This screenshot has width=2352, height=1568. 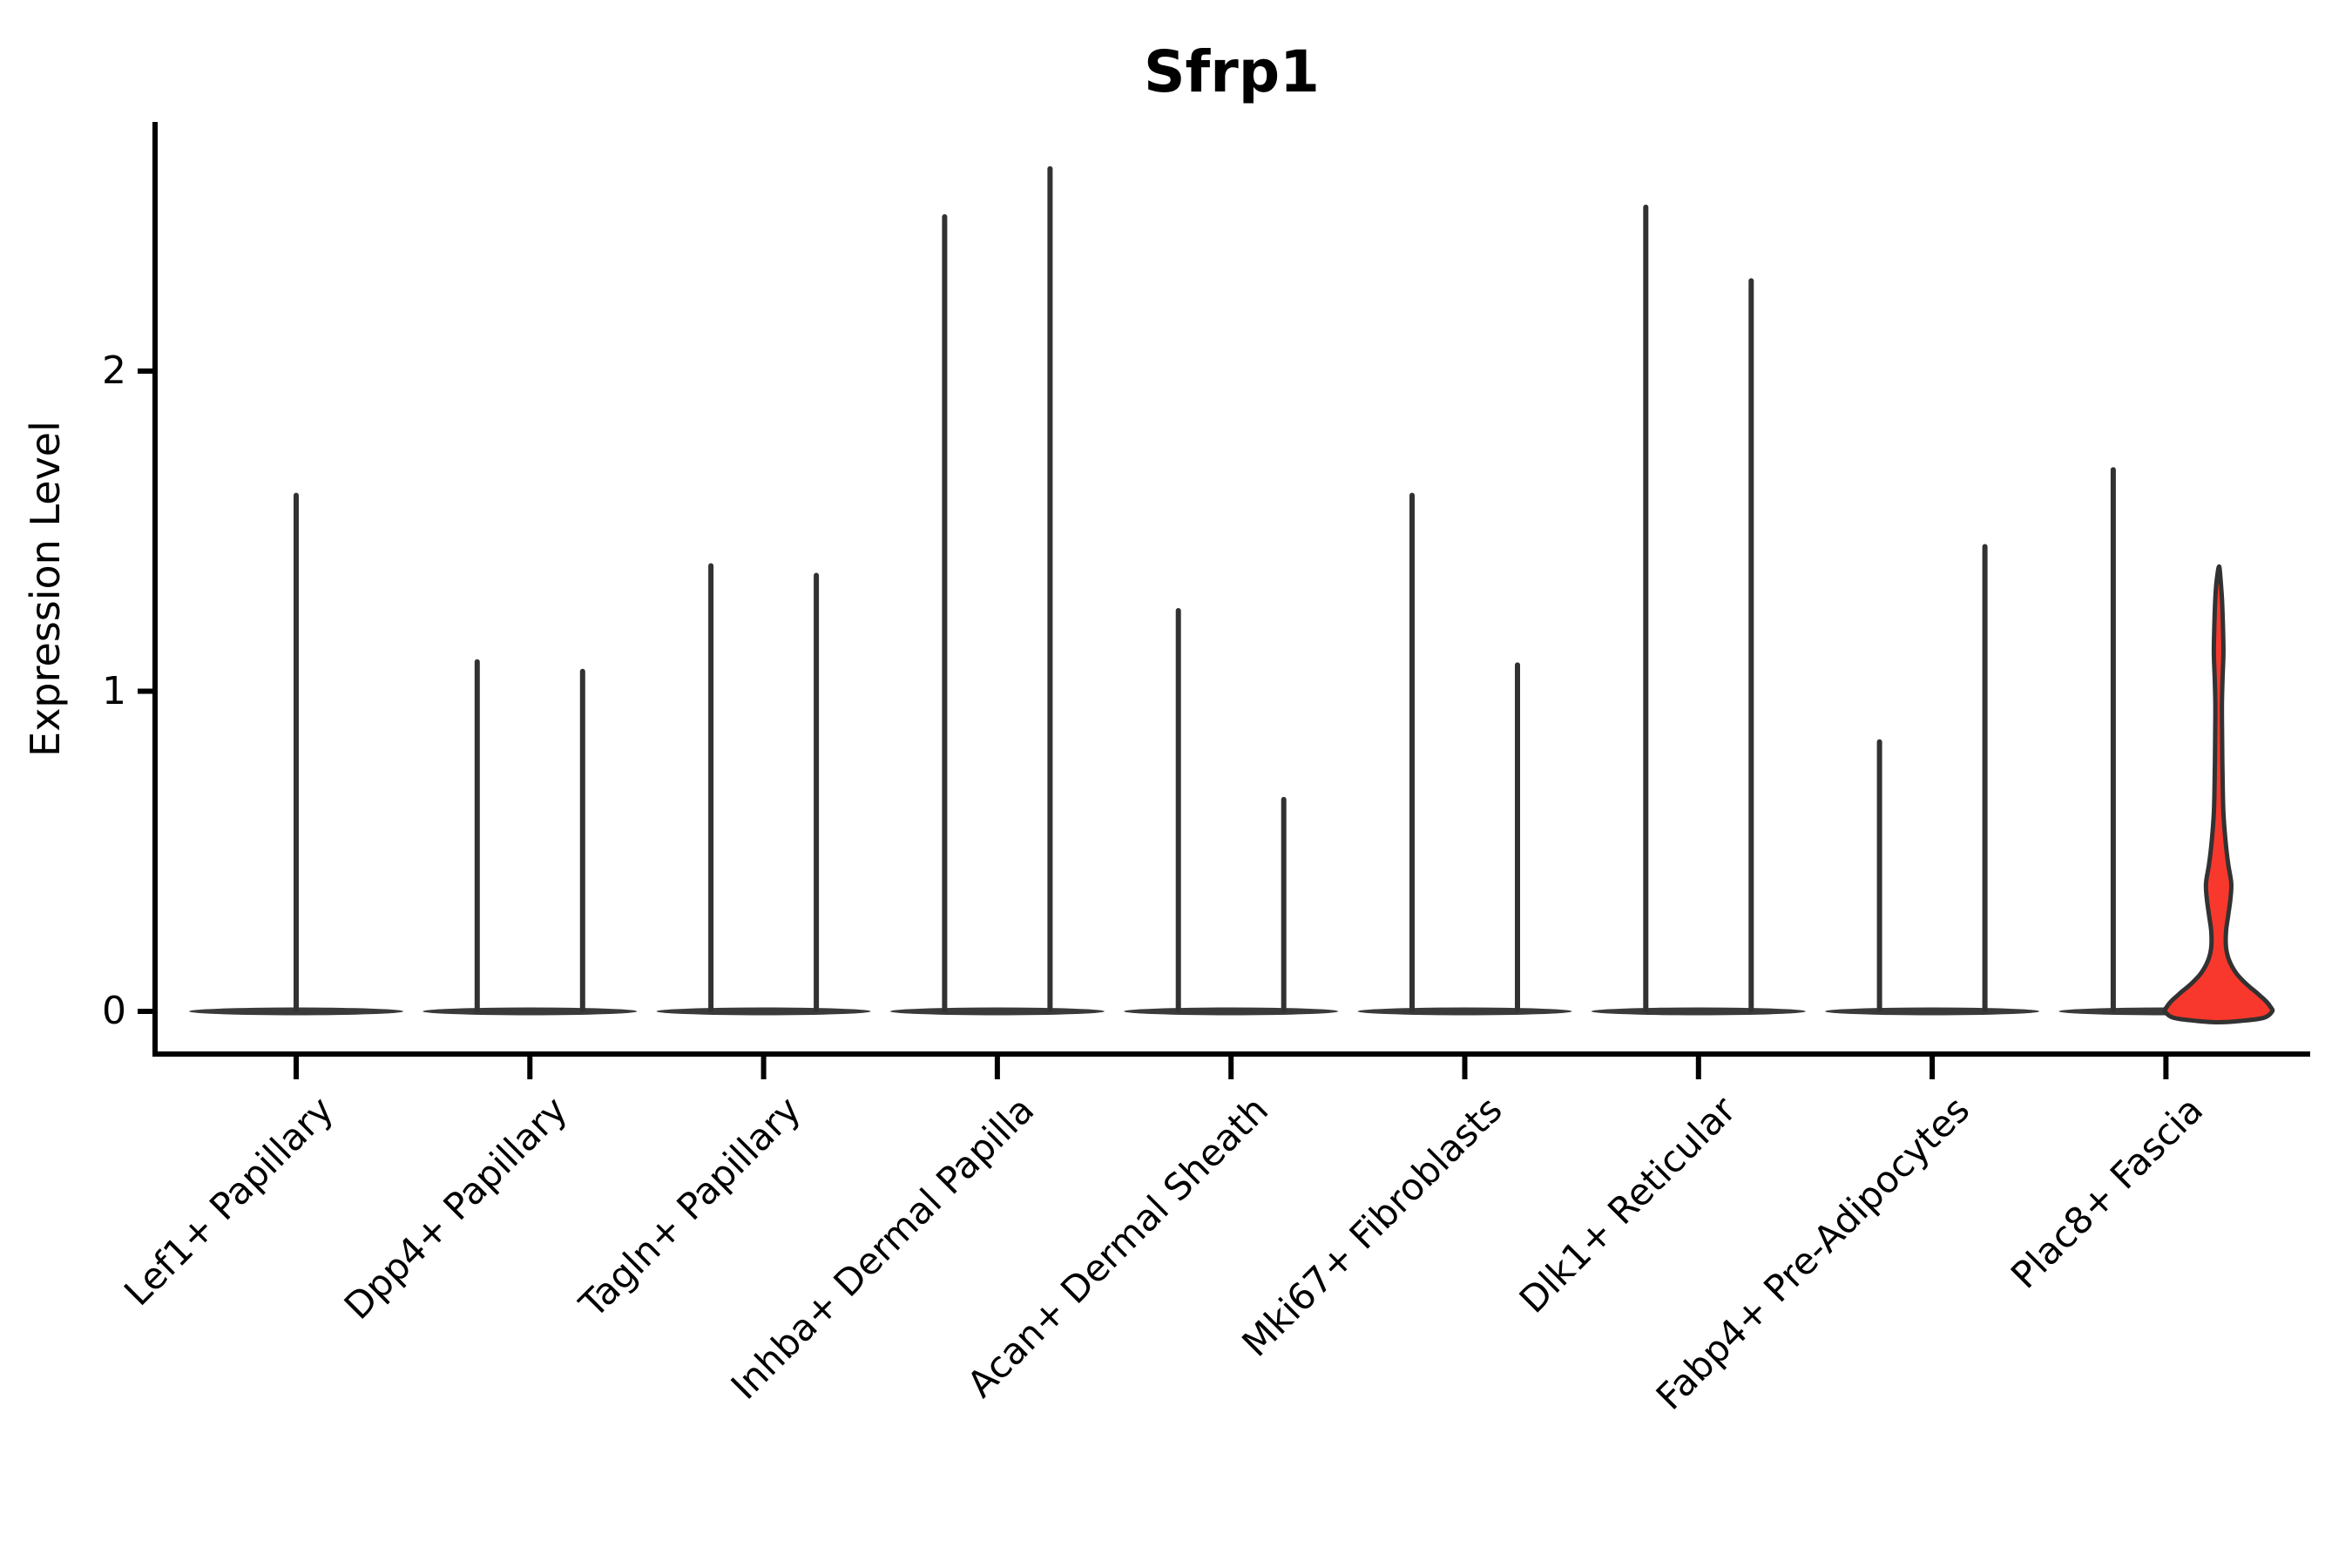 I want to click on page-title: Sfrp1, so click(x=1232, y=71).